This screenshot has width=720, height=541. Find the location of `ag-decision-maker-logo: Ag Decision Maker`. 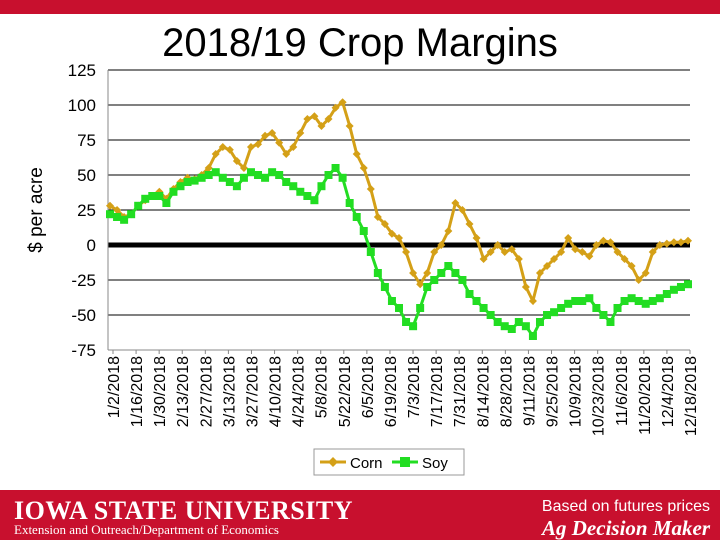

ag-decision-maker-logo: Ag Decision Maker is located at coordinates (626, 528).